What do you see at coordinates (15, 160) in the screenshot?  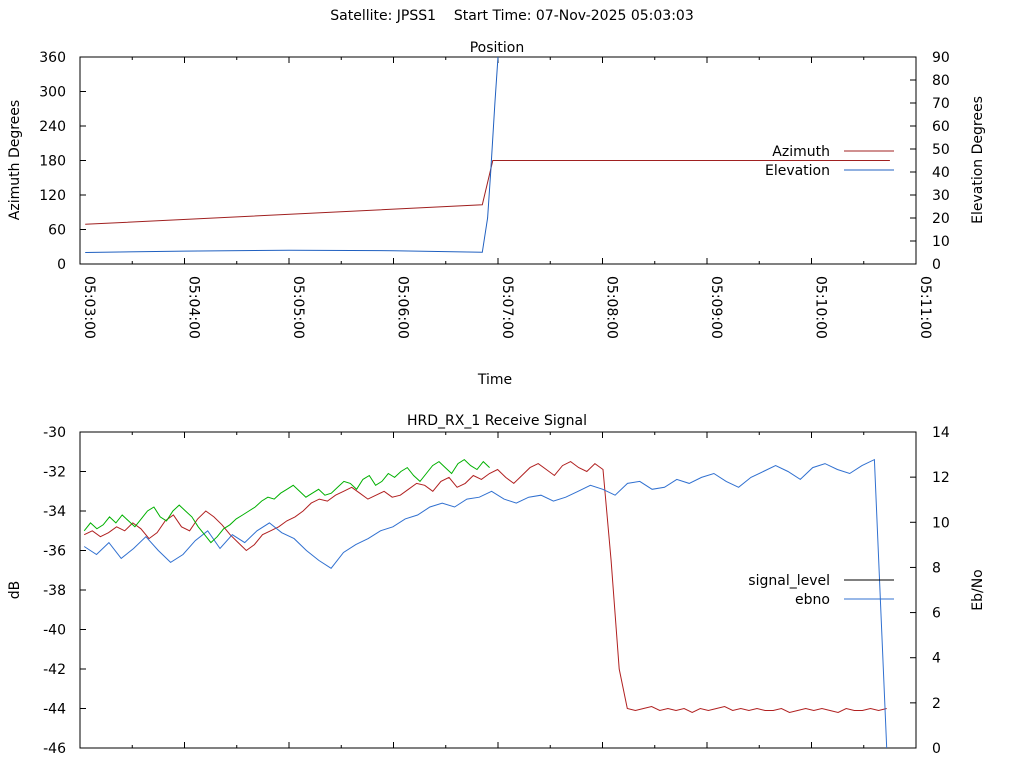 I see `position-y-axis-label: Azimuth Degrees` at bounding box center [15, 160].